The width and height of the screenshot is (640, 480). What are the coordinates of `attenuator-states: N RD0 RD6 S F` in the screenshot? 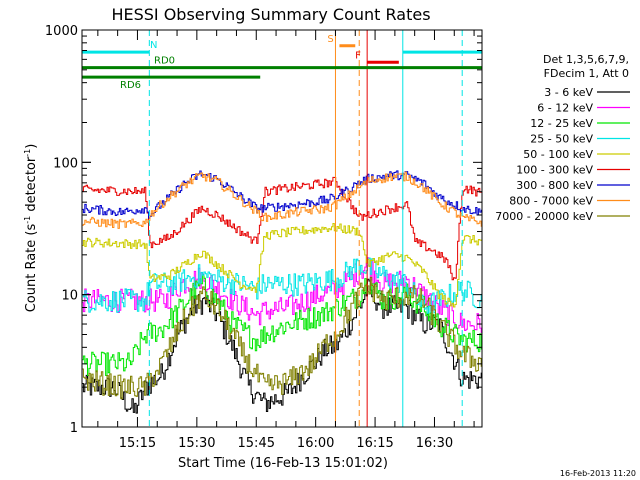 It's located at (282, 62).